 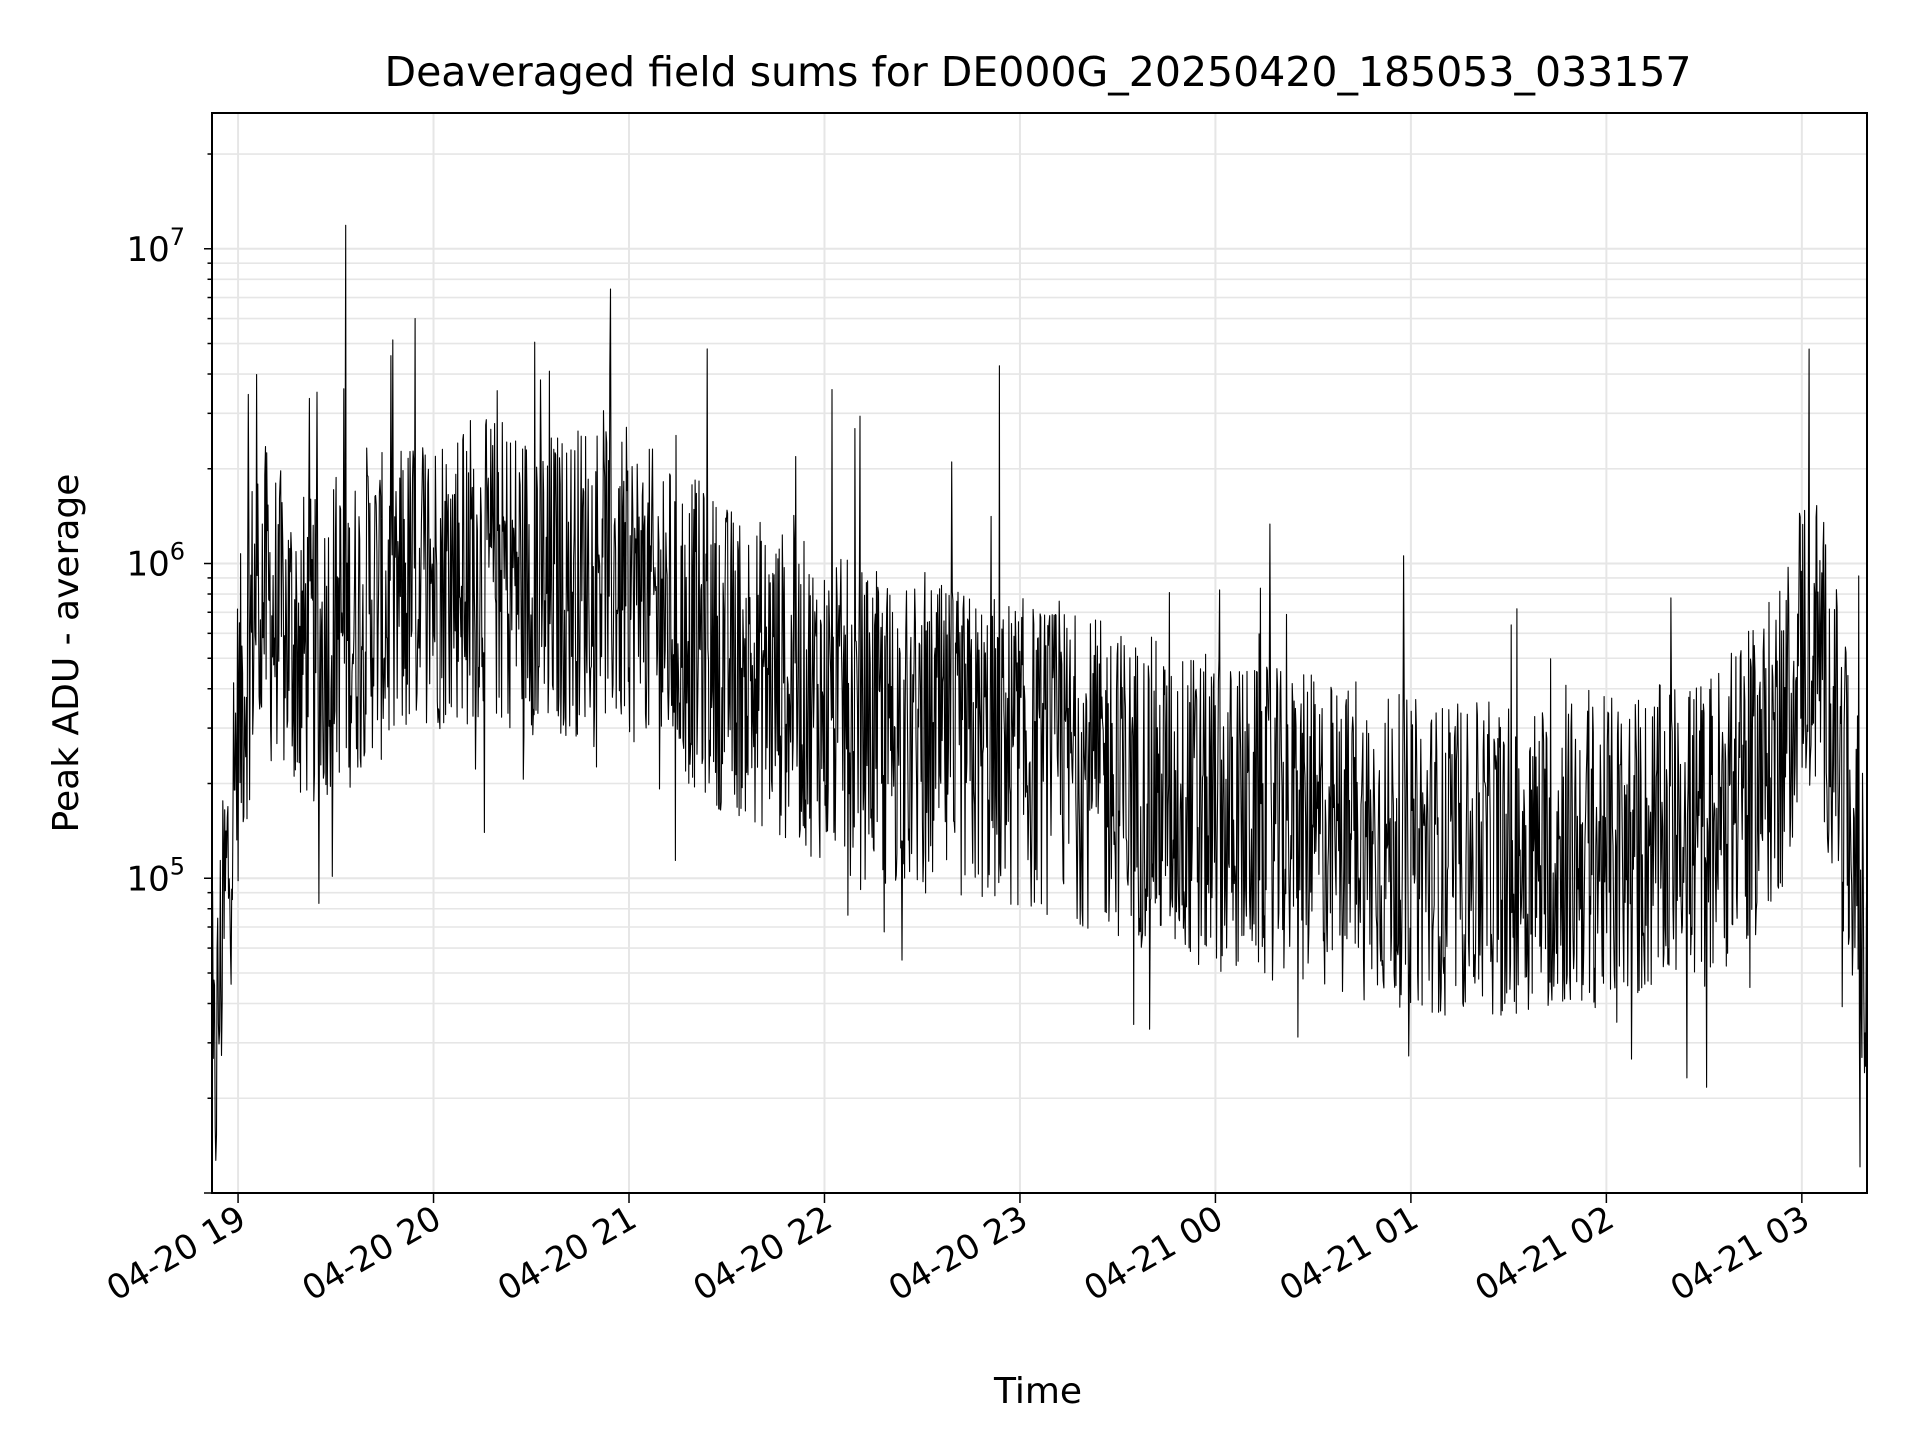 What do you see at coordinates (763, 1253) in the screenshot?
I see `x-tick-label: 04-20 22` at bounding box center [763, 1253].